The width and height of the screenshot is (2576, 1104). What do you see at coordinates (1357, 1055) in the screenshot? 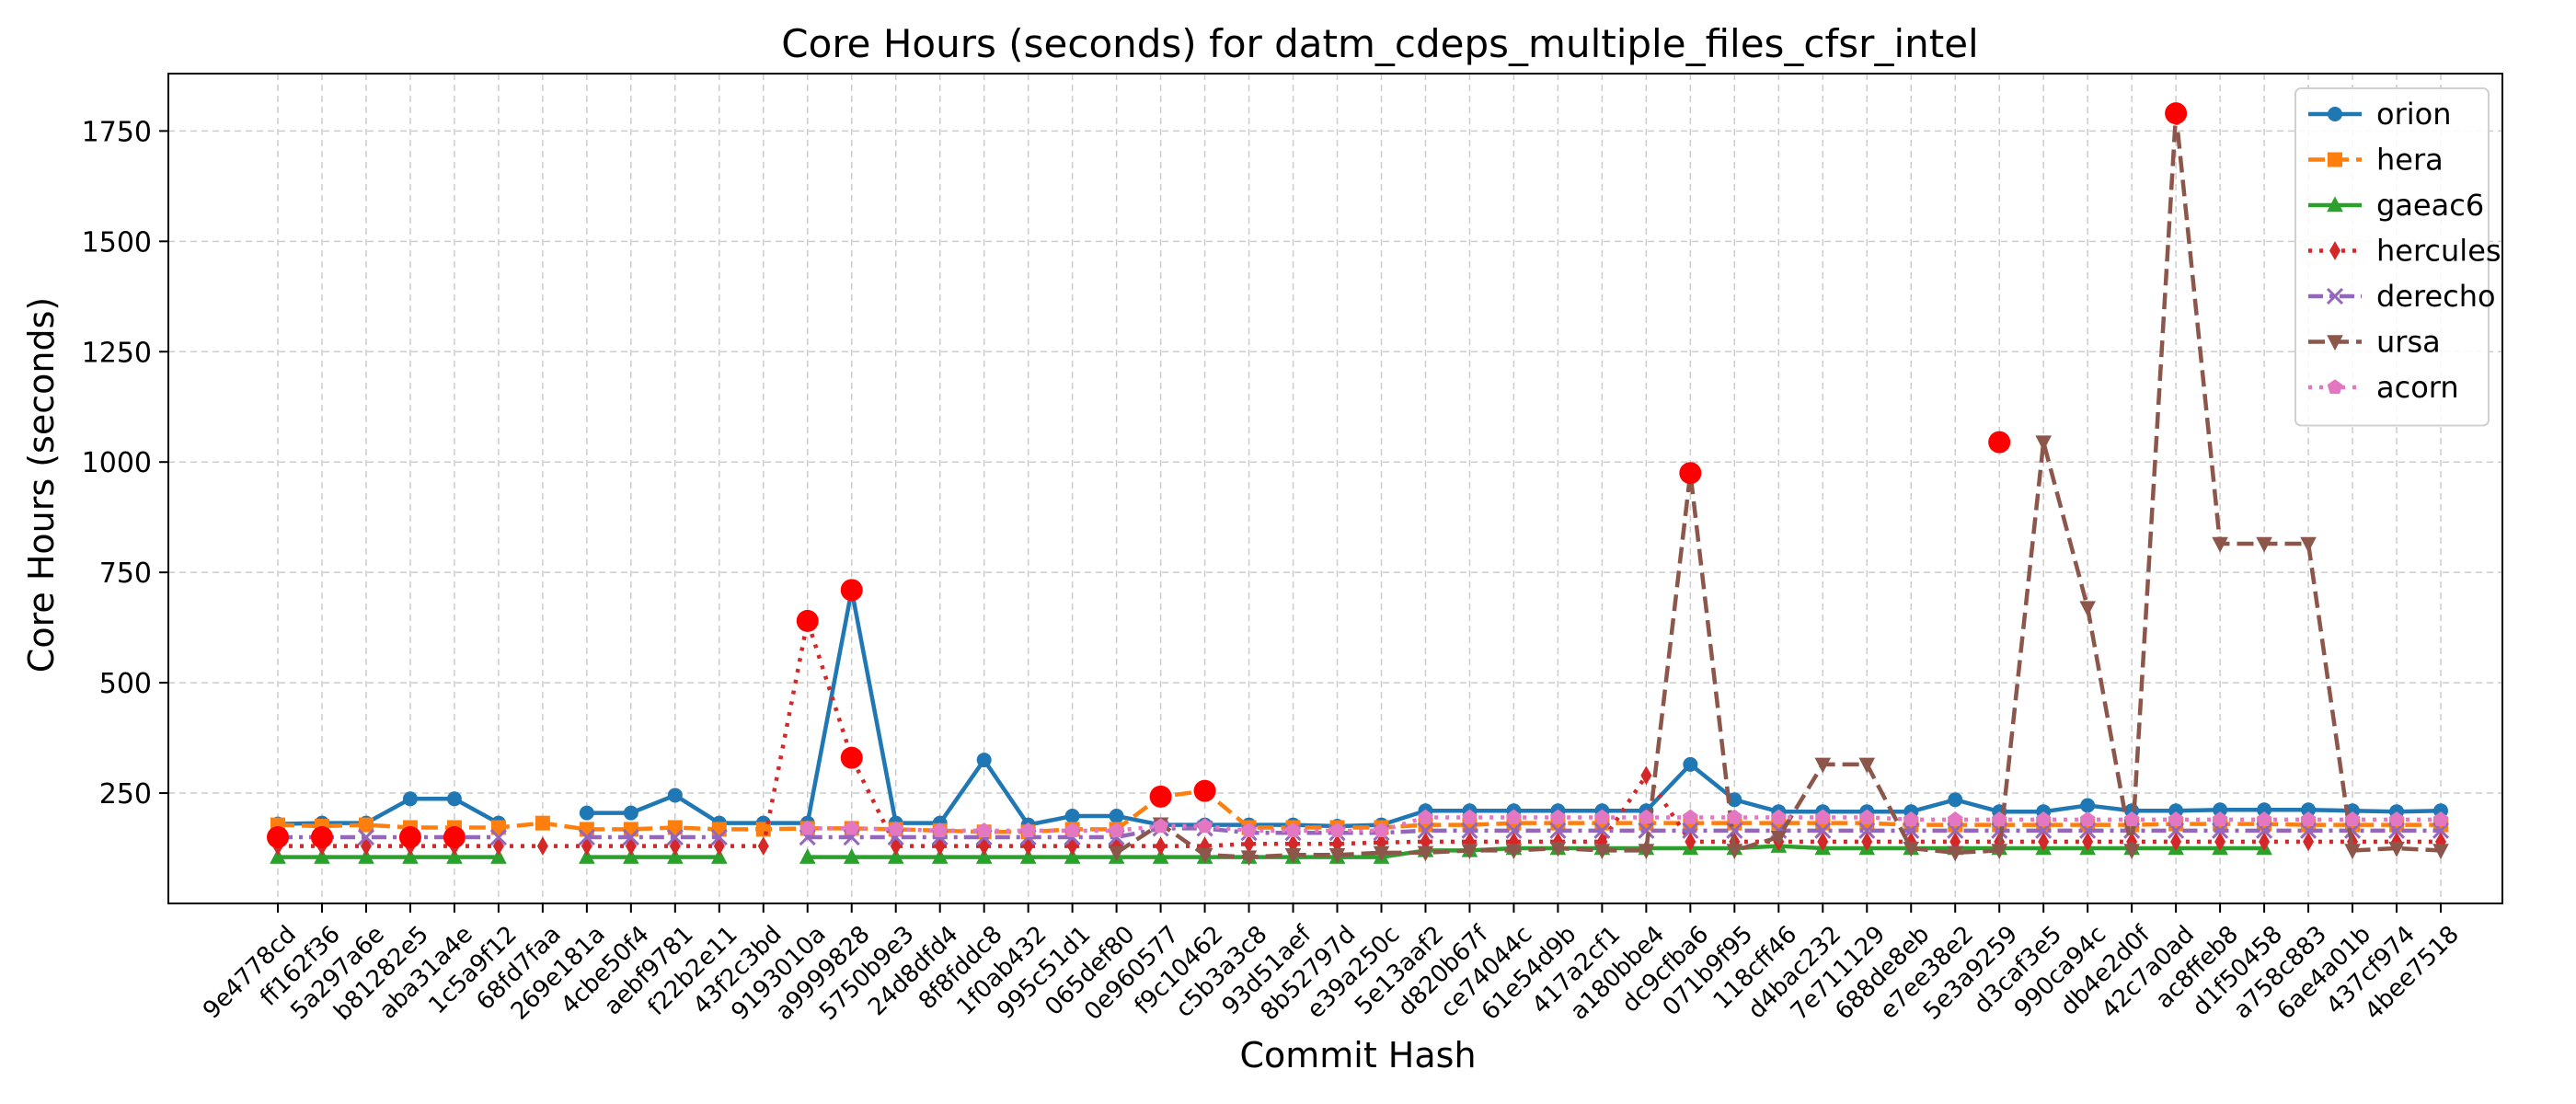
I see `x-axis-label: Commit Hash` at bounding box center [1357, 1055].